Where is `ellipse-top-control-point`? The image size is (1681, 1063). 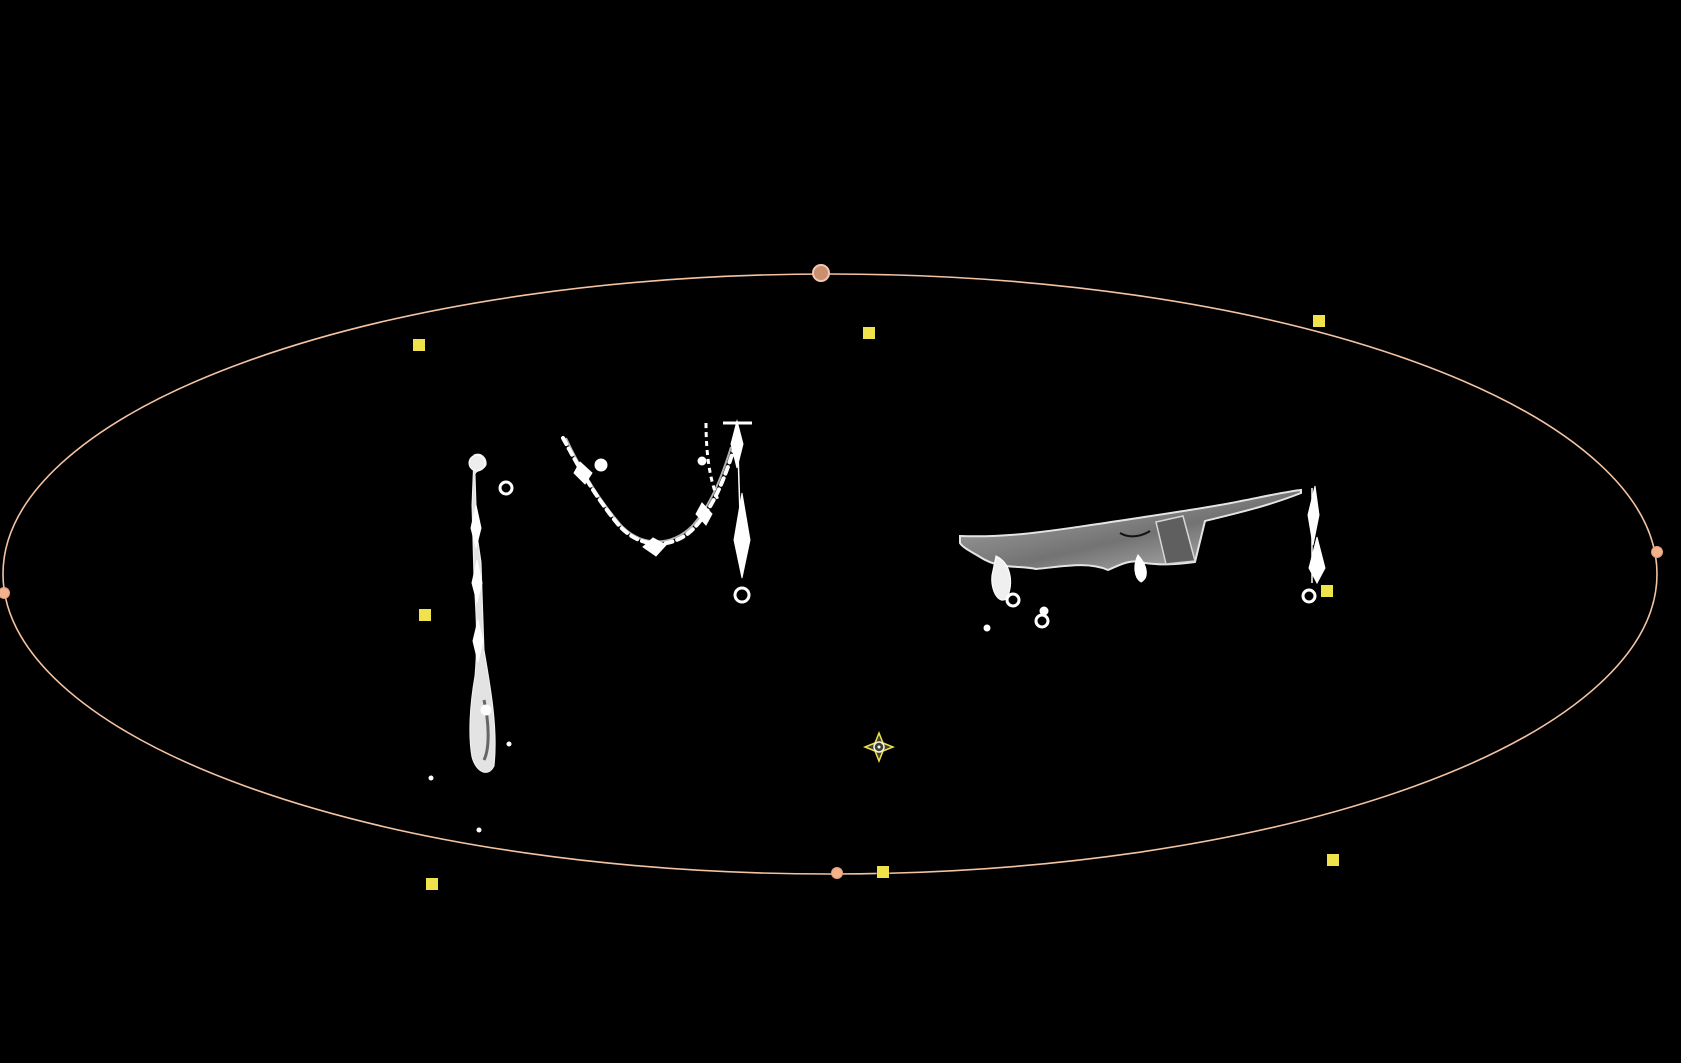 ellipse-top-control-point is located at coordinates (821, 273).